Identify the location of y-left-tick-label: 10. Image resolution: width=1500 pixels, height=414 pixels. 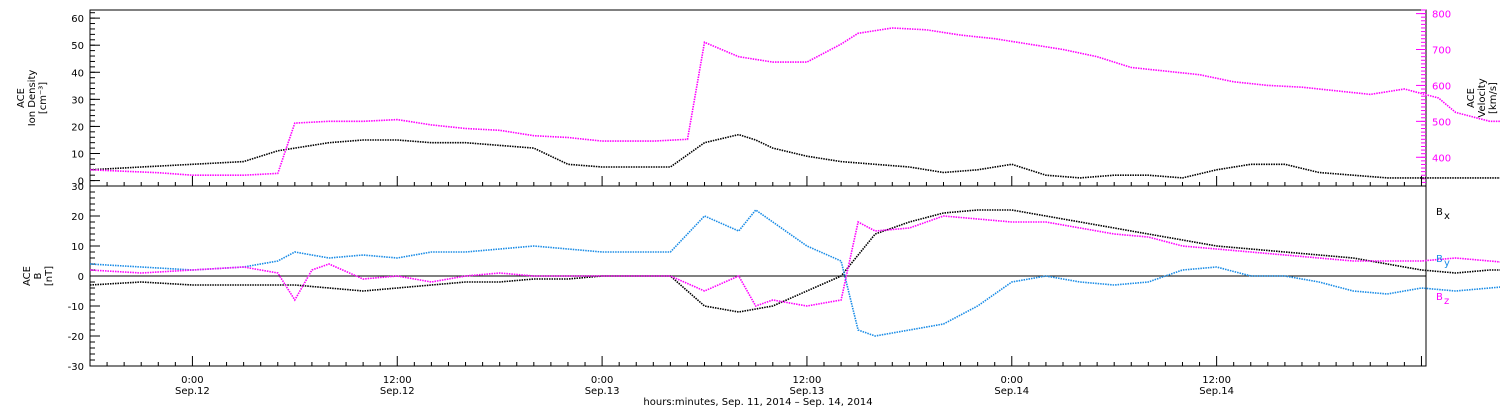
(77, 155).